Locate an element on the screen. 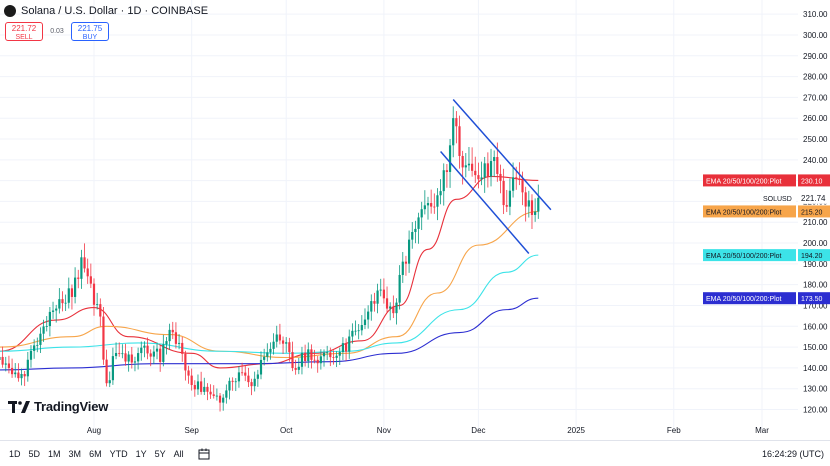 The image size is (830, 466). ema-plot-value-bg is located at coordinates (814, 180).